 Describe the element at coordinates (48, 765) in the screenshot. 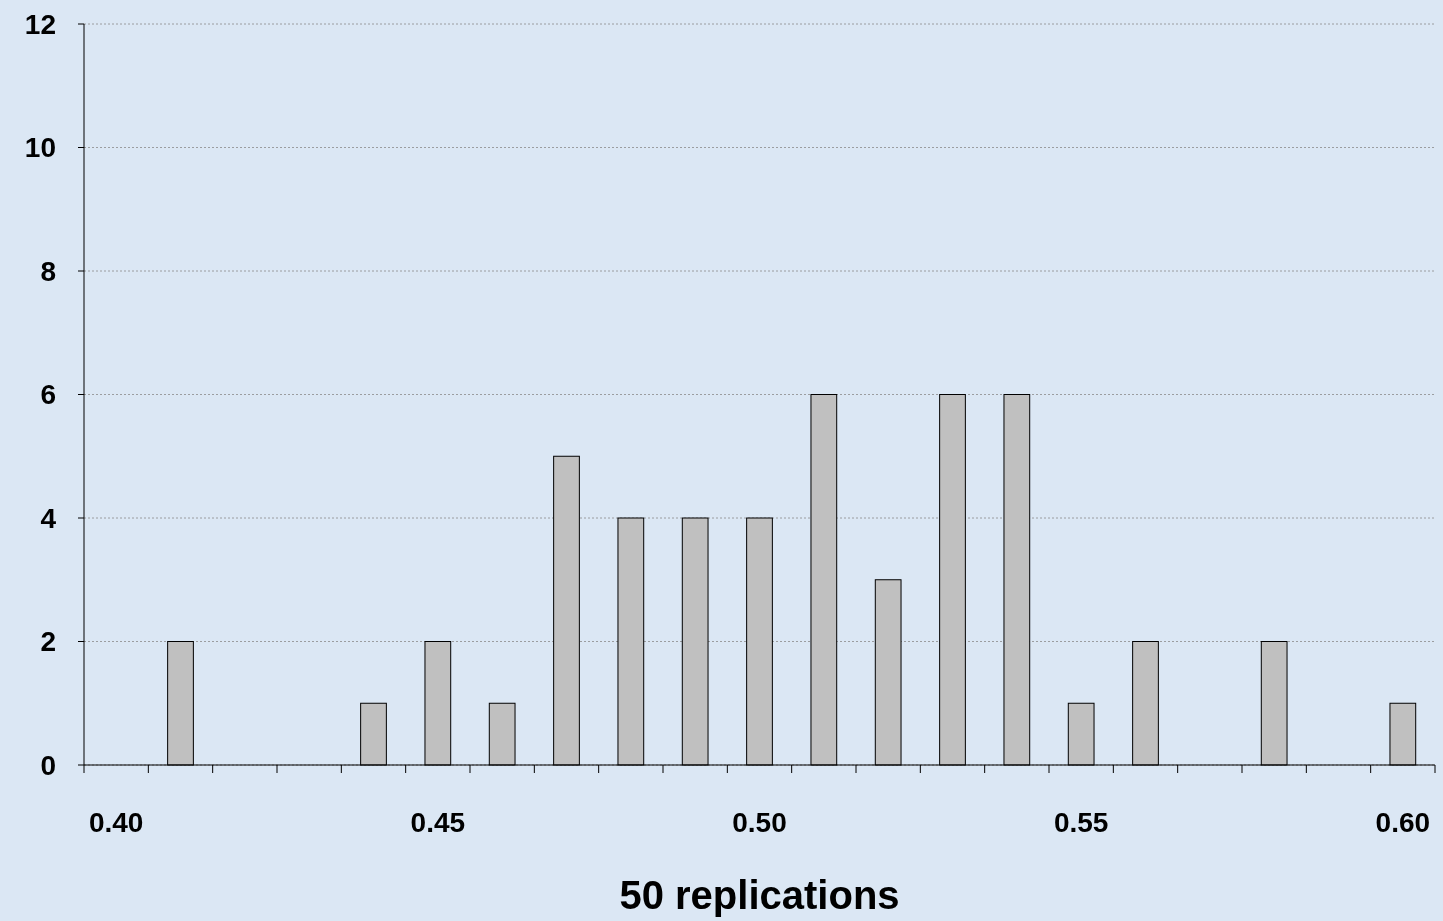

I see `y-tick-label: 0` at that location.